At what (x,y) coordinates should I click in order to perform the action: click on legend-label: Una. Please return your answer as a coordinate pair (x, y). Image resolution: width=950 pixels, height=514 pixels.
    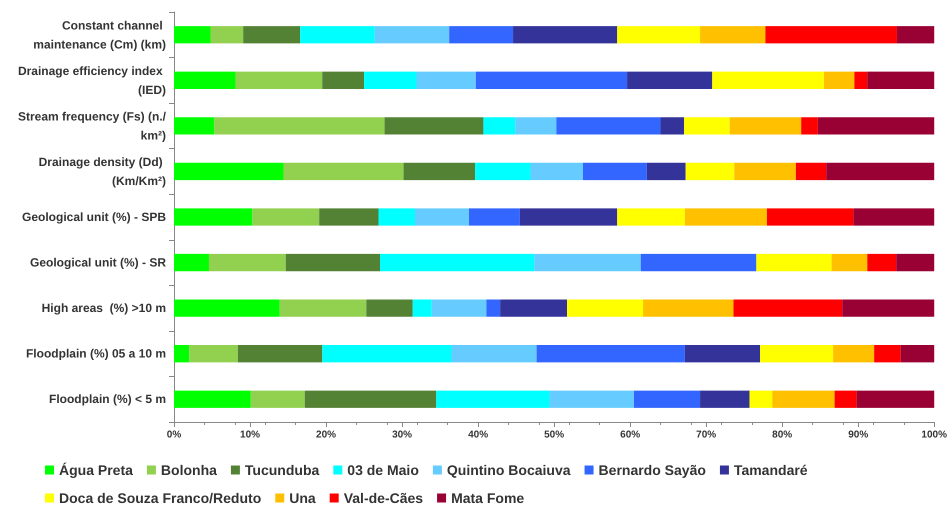
    Looking at the image, I should click on (302, 498).